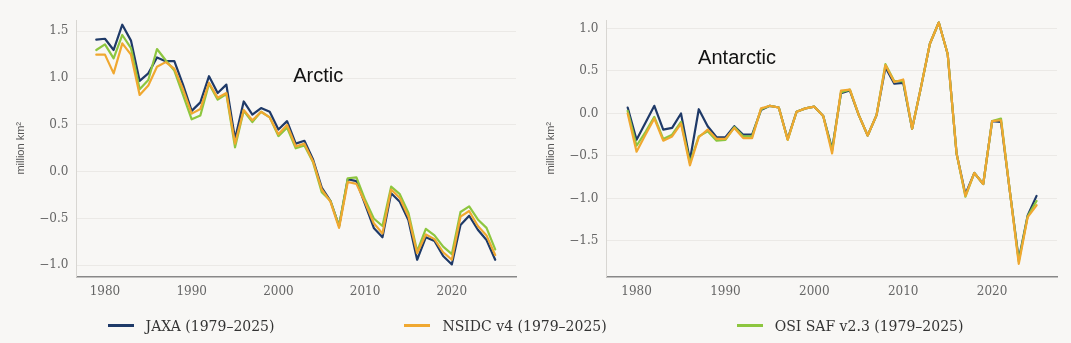 This screenshot has width=1071, height=343. I want to click on legend-label: NSIDC v4 (1979–2025), so click(524, 325).